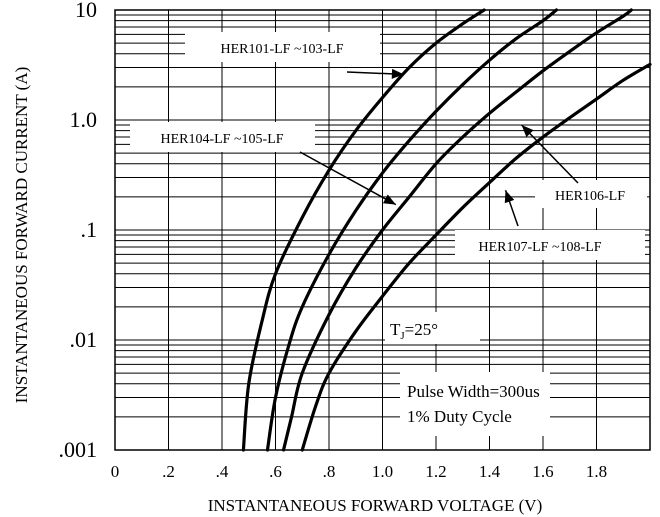 The height and width of the screenshot is (517, 660). I want to click on temperature-box, so click(432, 328).